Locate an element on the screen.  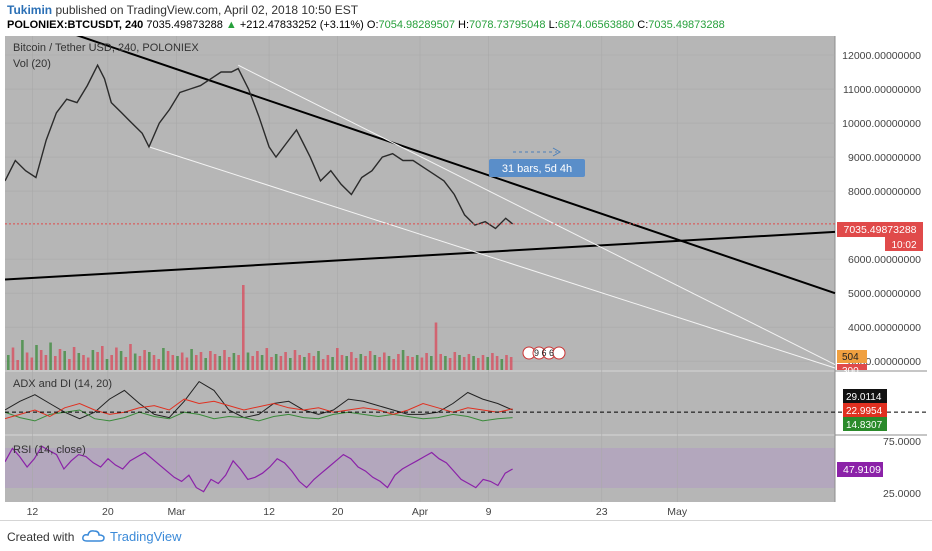
high-value: 7078.73795048 is located at coordinates (507, 25).